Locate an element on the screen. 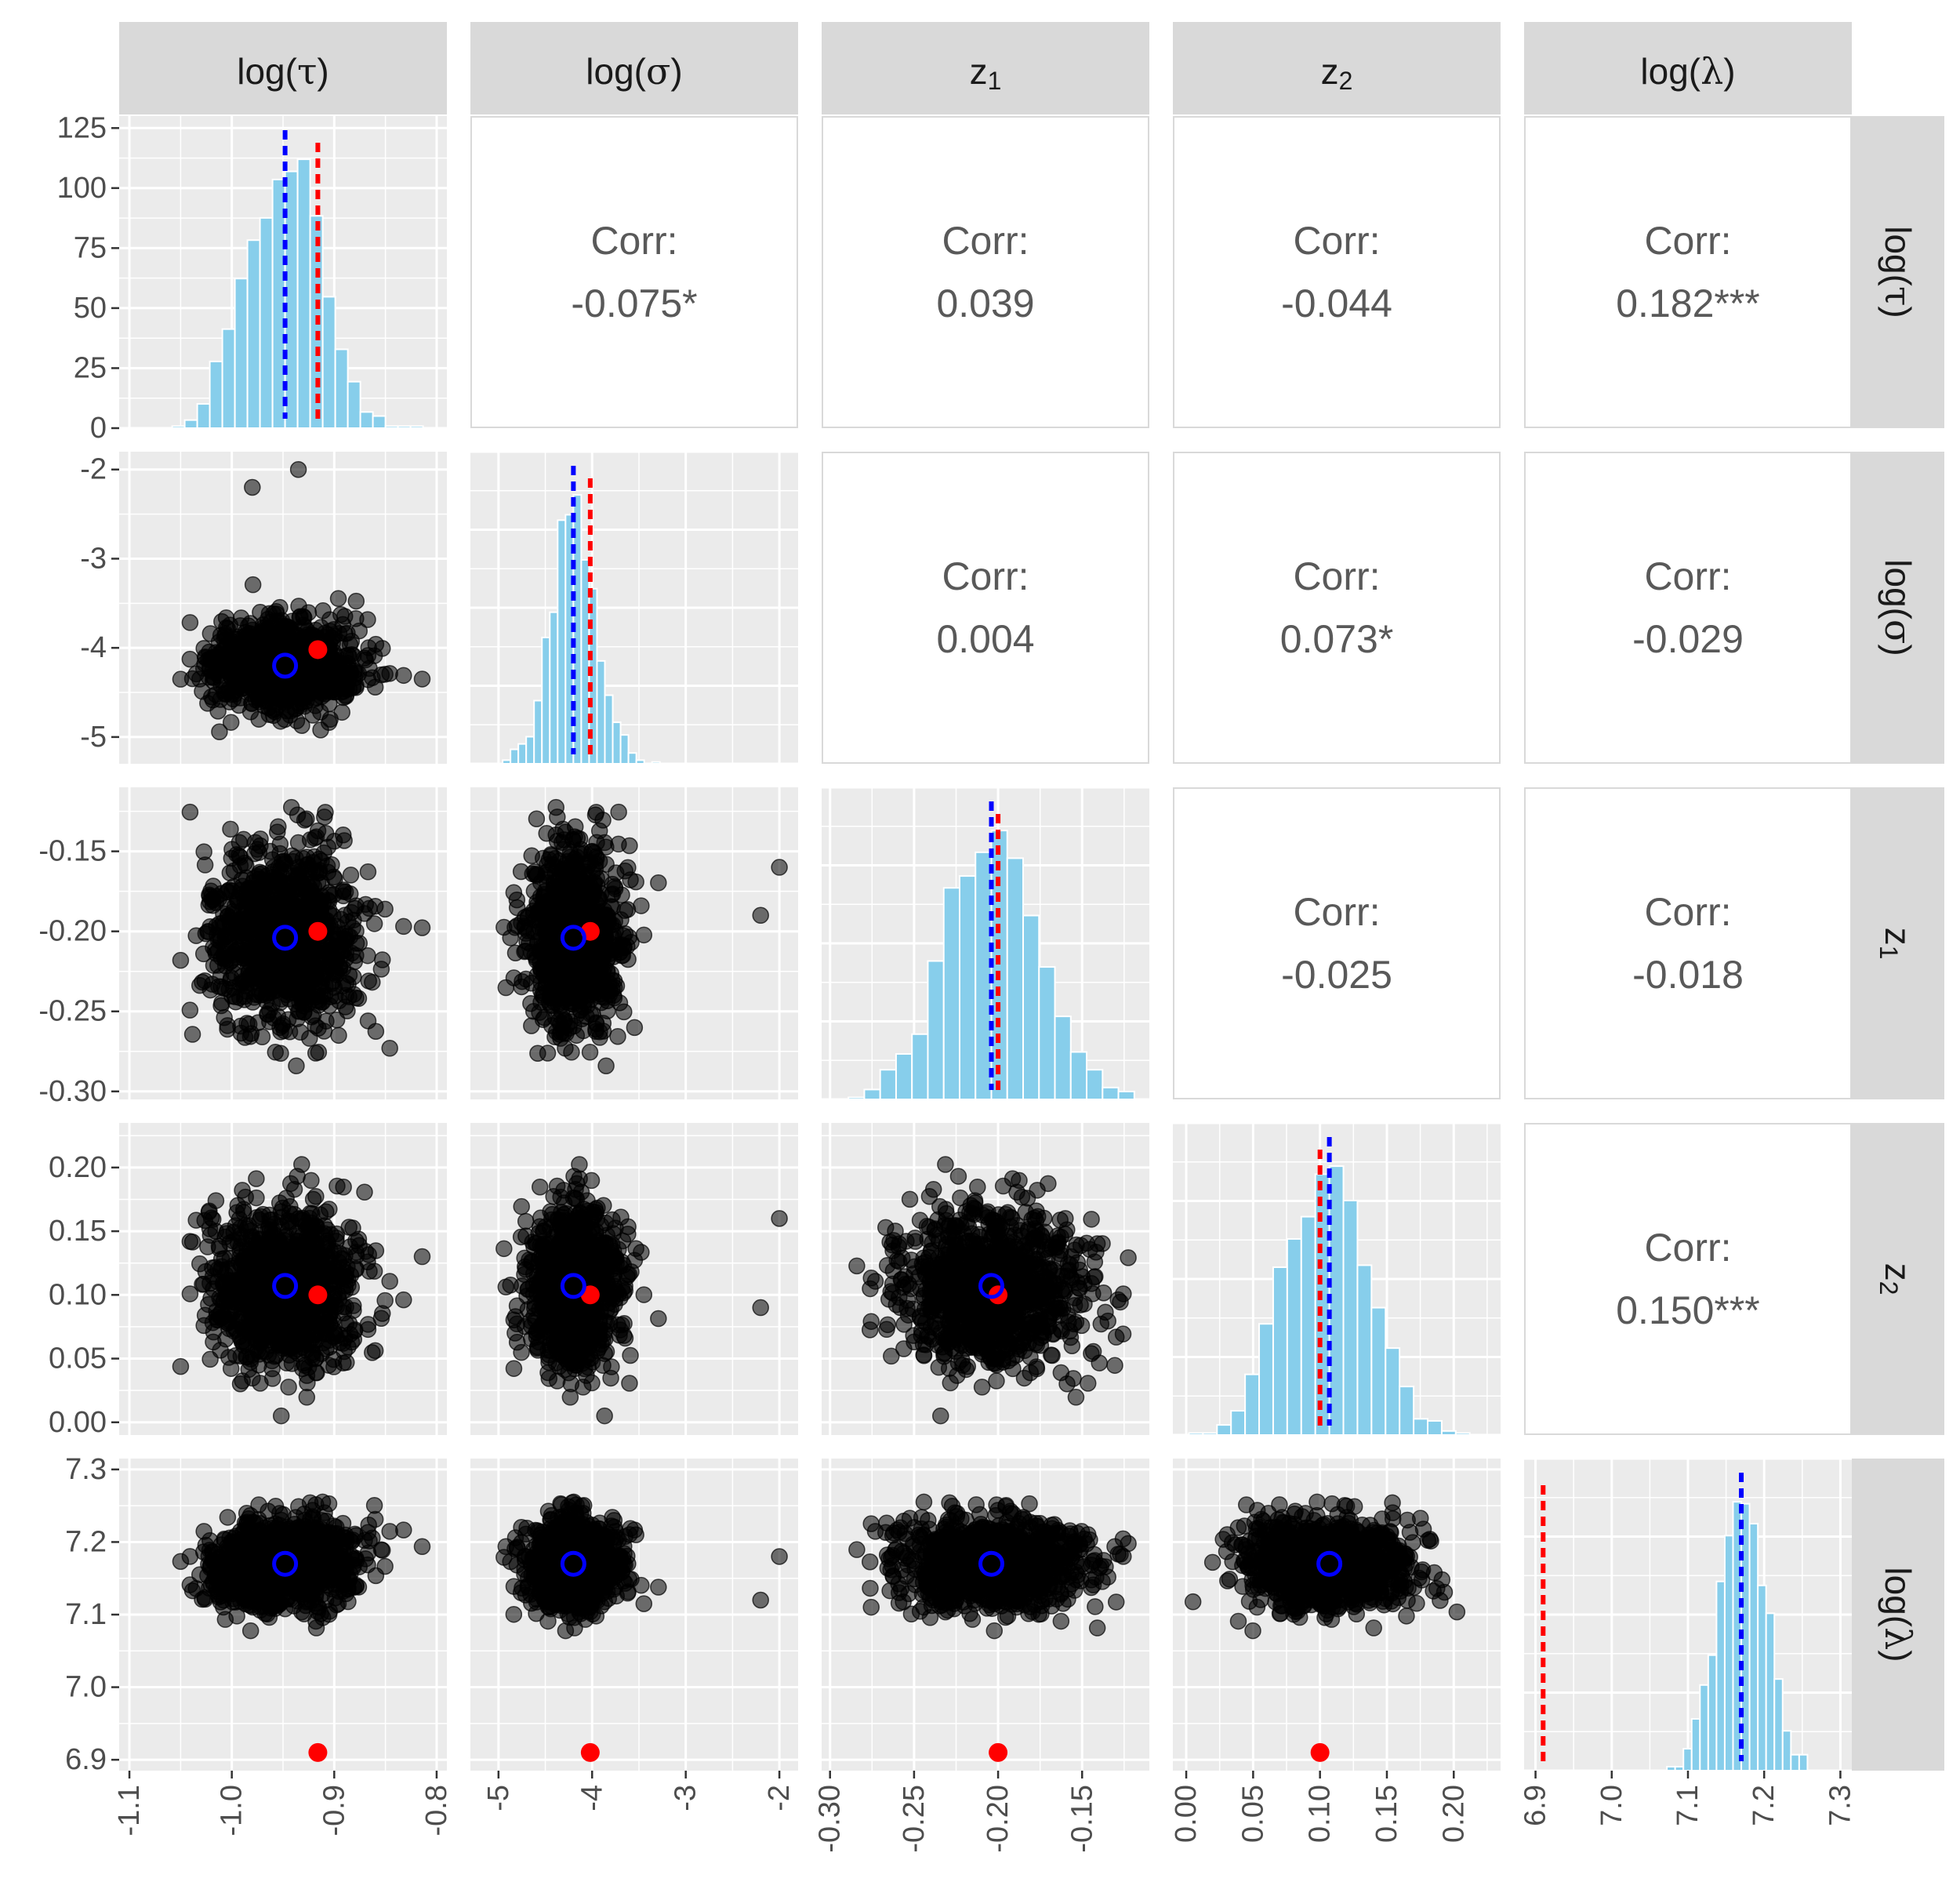  strip-top-label-1: log(σ) is located at coordinates (634, 71).